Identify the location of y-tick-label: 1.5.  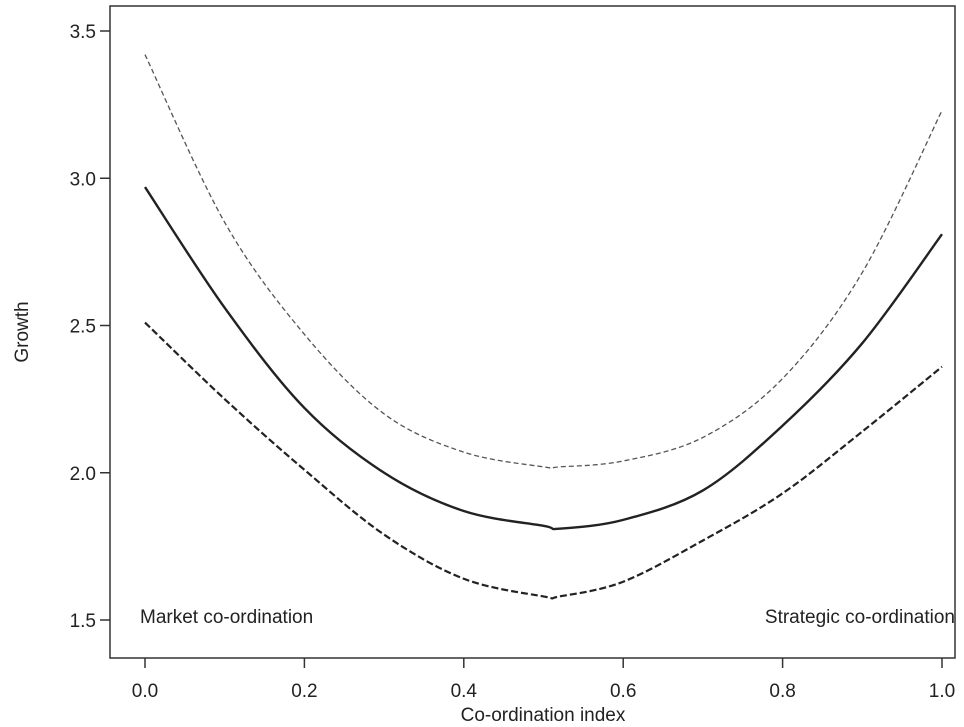
(83, 621).